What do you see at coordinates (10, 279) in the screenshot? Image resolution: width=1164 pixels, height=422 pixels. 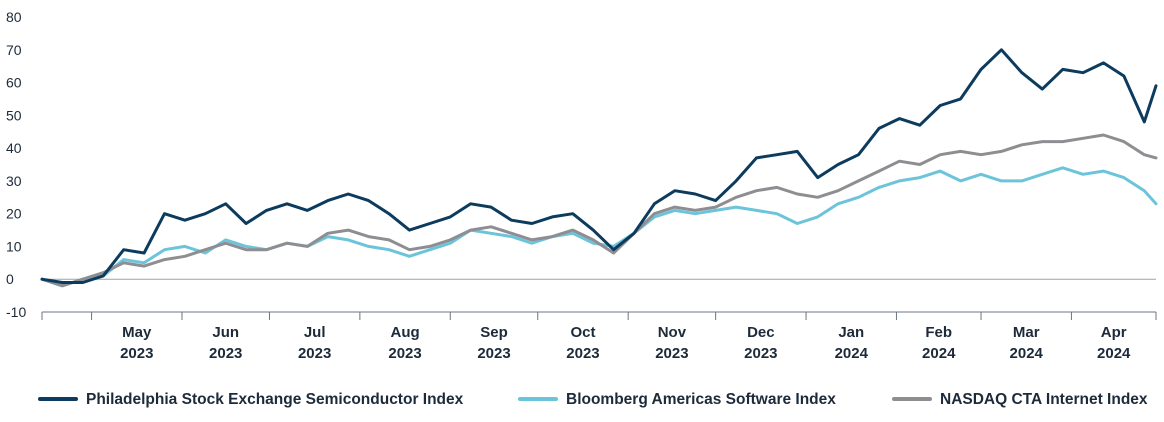 I see `y-tick-label: 0` at bounding box center [10, 279].